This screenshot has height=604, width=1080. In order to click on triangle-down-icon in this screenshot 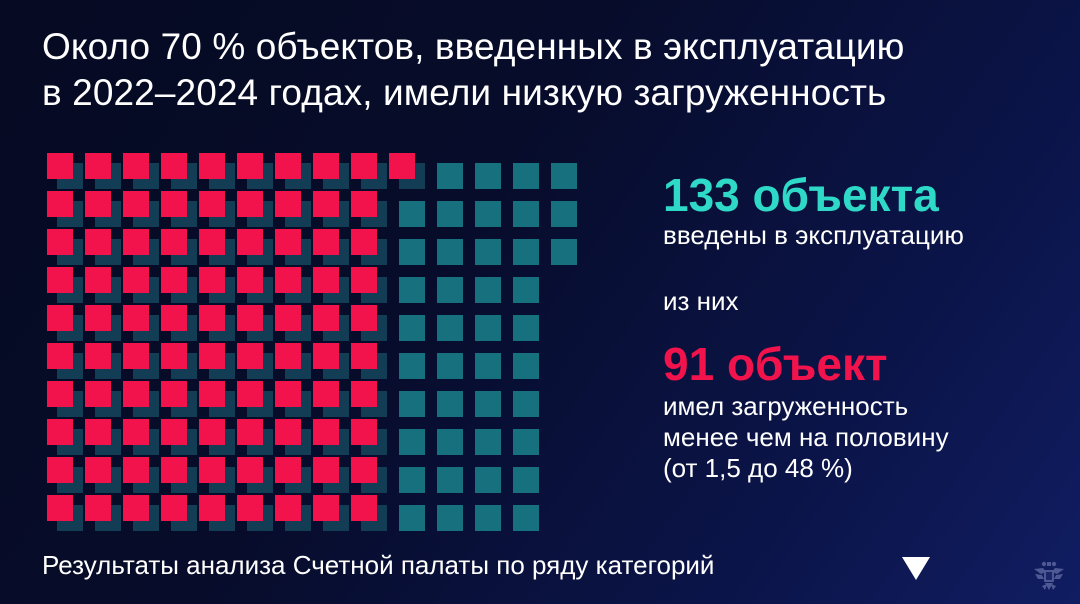, I will do `click(916, 568)`.